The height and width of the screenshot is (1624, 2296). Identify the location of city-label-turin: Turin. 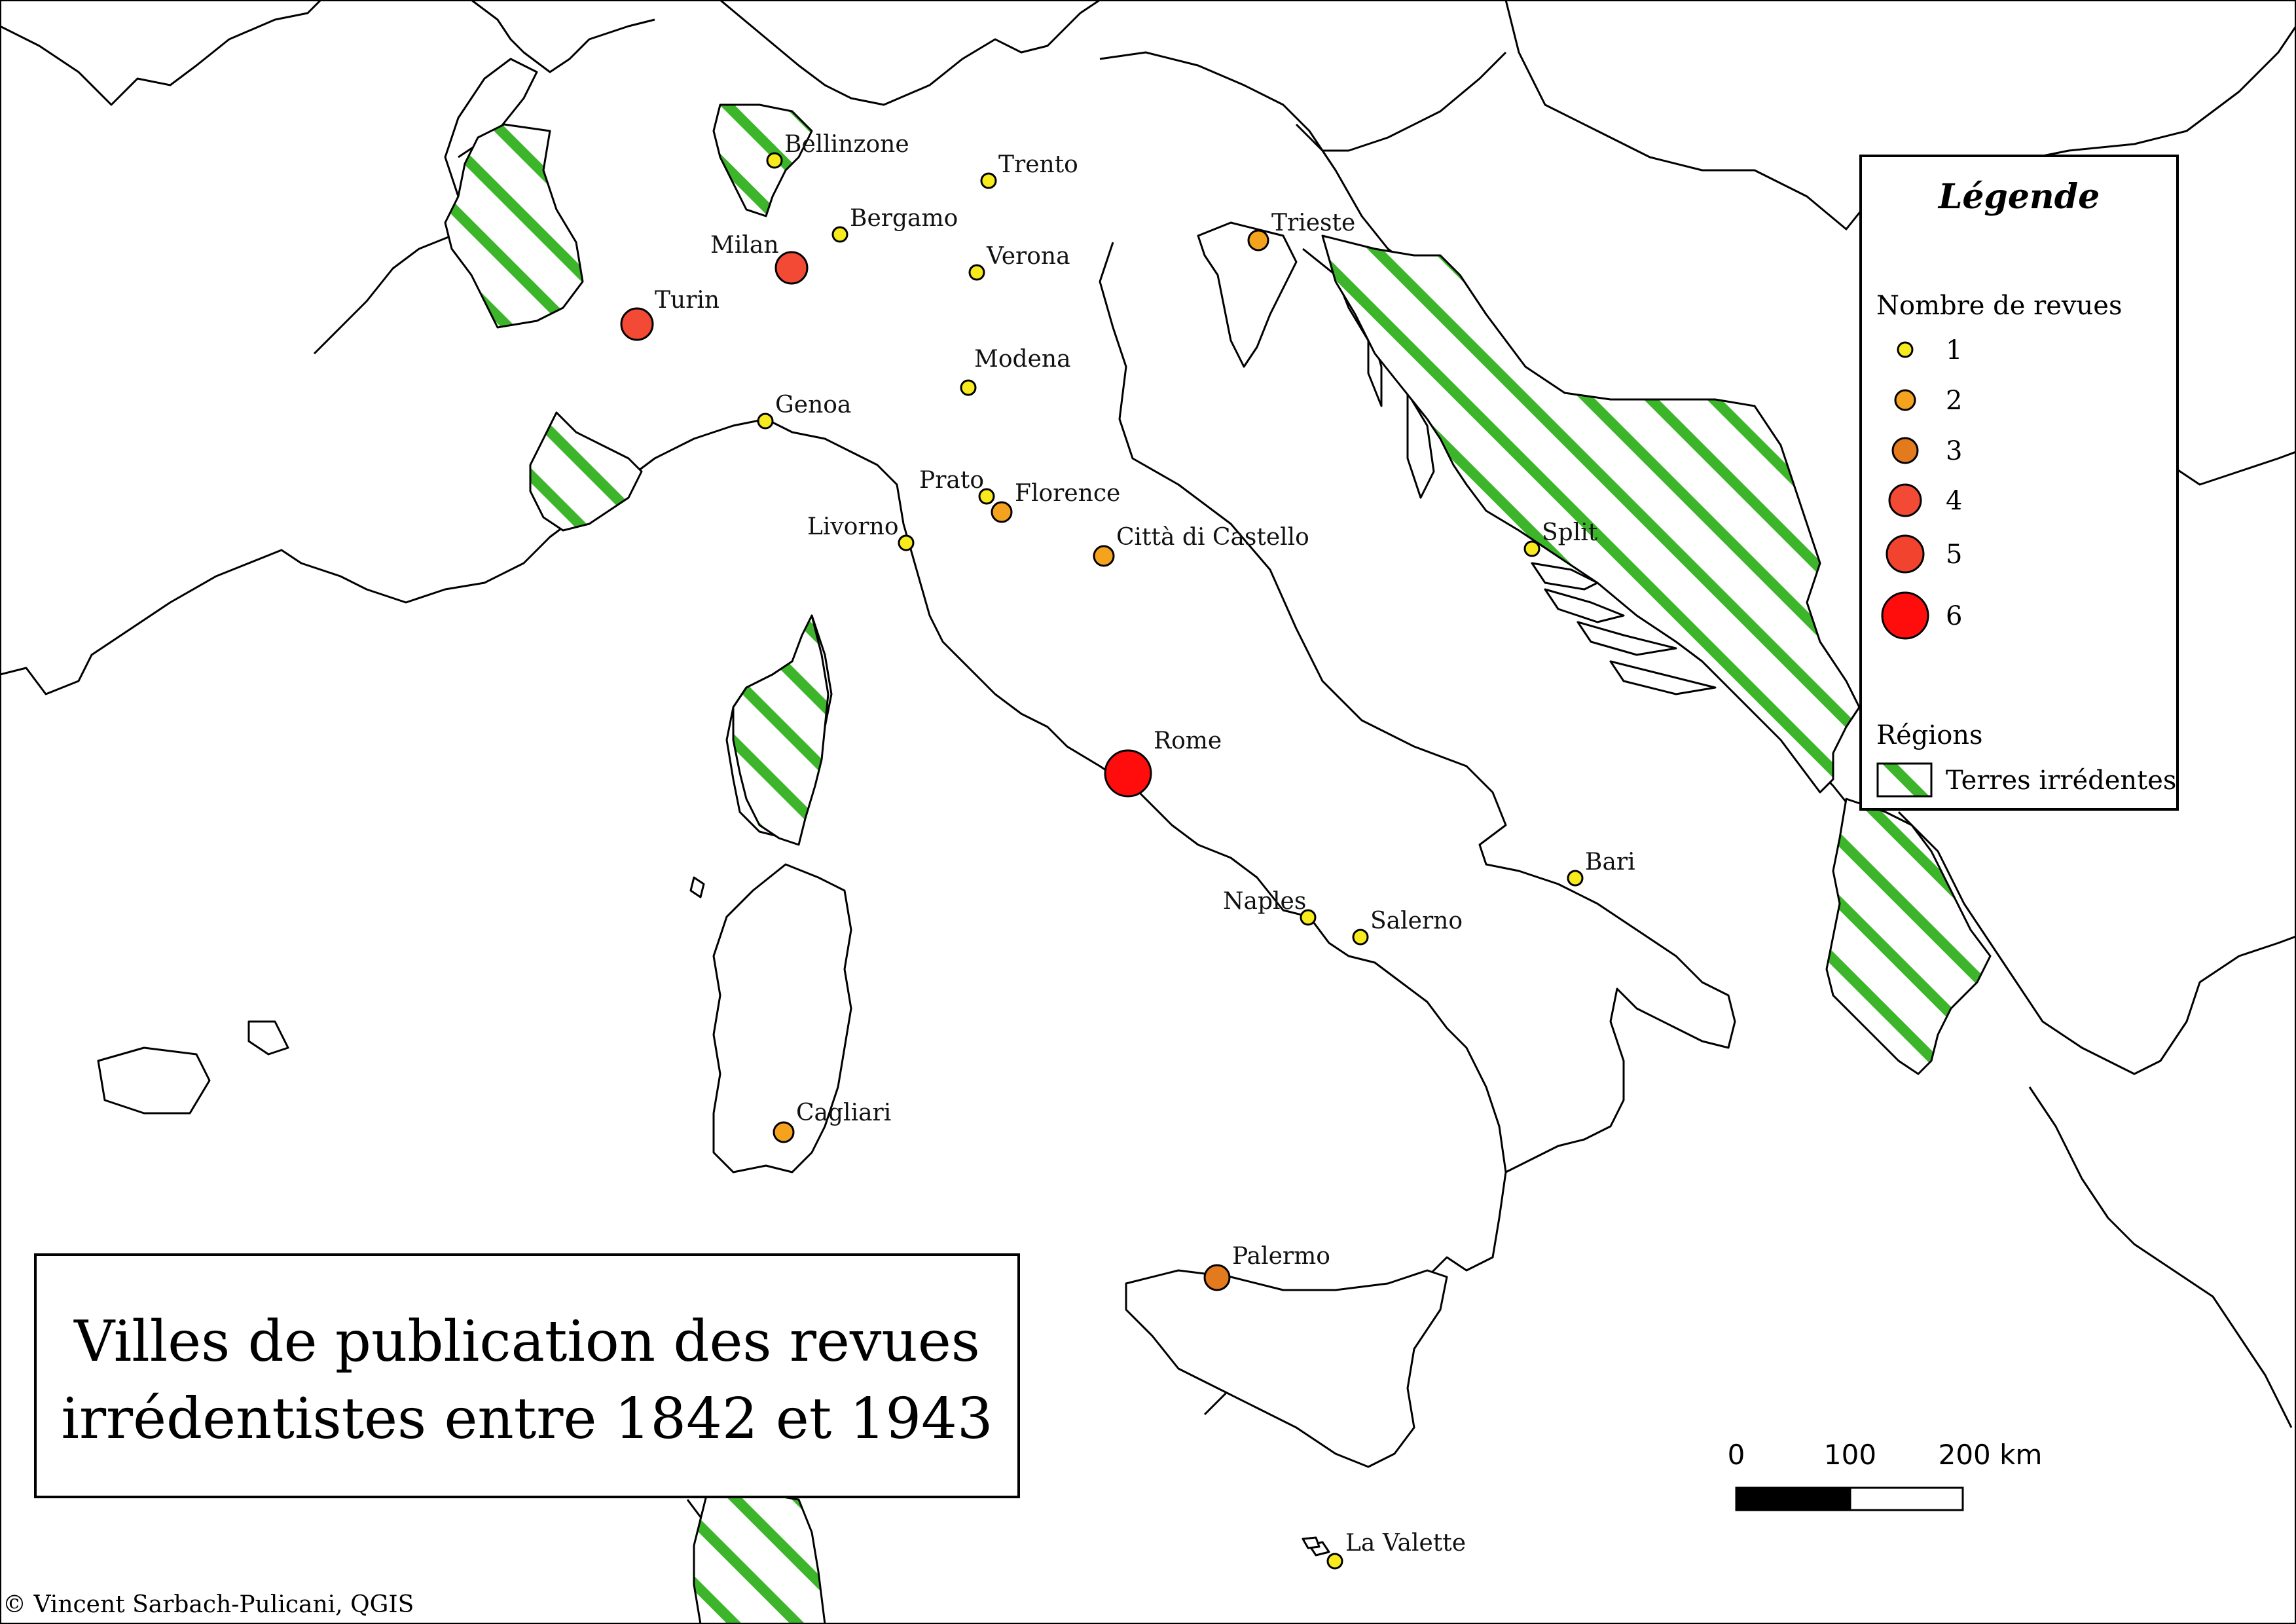
(687, 300).